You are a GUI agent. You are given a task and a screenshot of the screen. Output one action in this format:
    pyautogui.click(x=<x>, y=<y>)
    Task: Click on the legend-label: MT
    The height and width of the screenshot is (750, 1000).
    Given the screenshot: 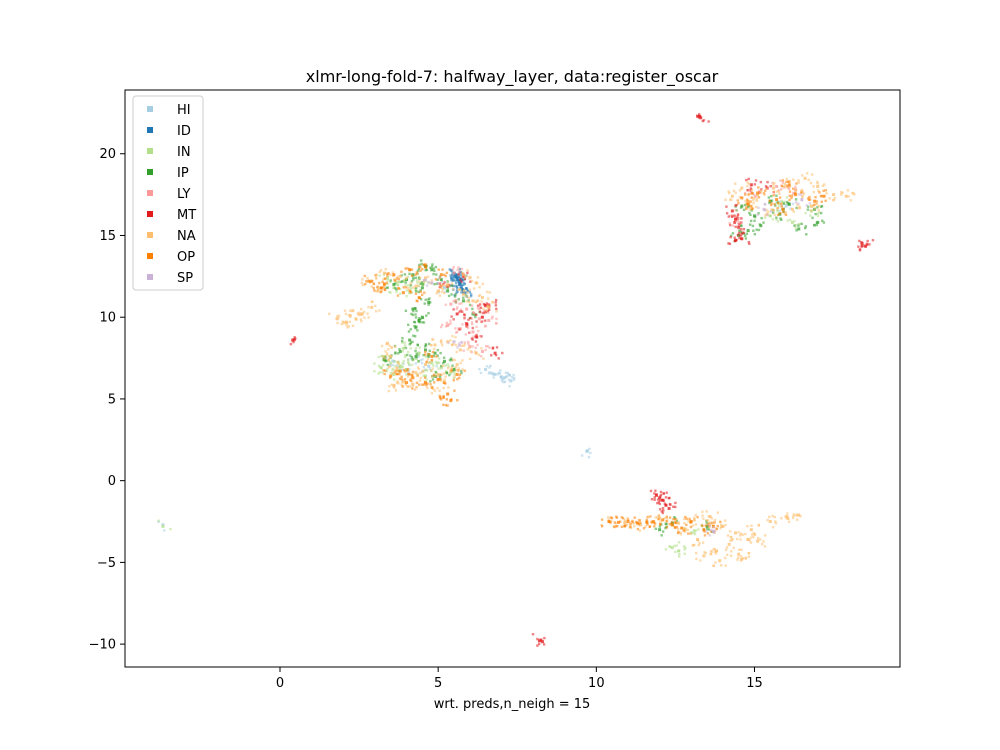 What is the action you would take?
    pyautogui.click(x=186, y=215)
    